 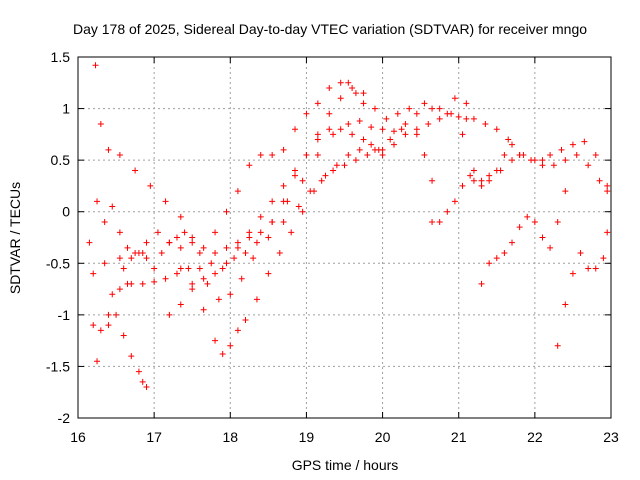 What do you see at coordinates (535, 437) in the screenshot?
I see `x-tick-label: 22` at bounding box center [535, 437].